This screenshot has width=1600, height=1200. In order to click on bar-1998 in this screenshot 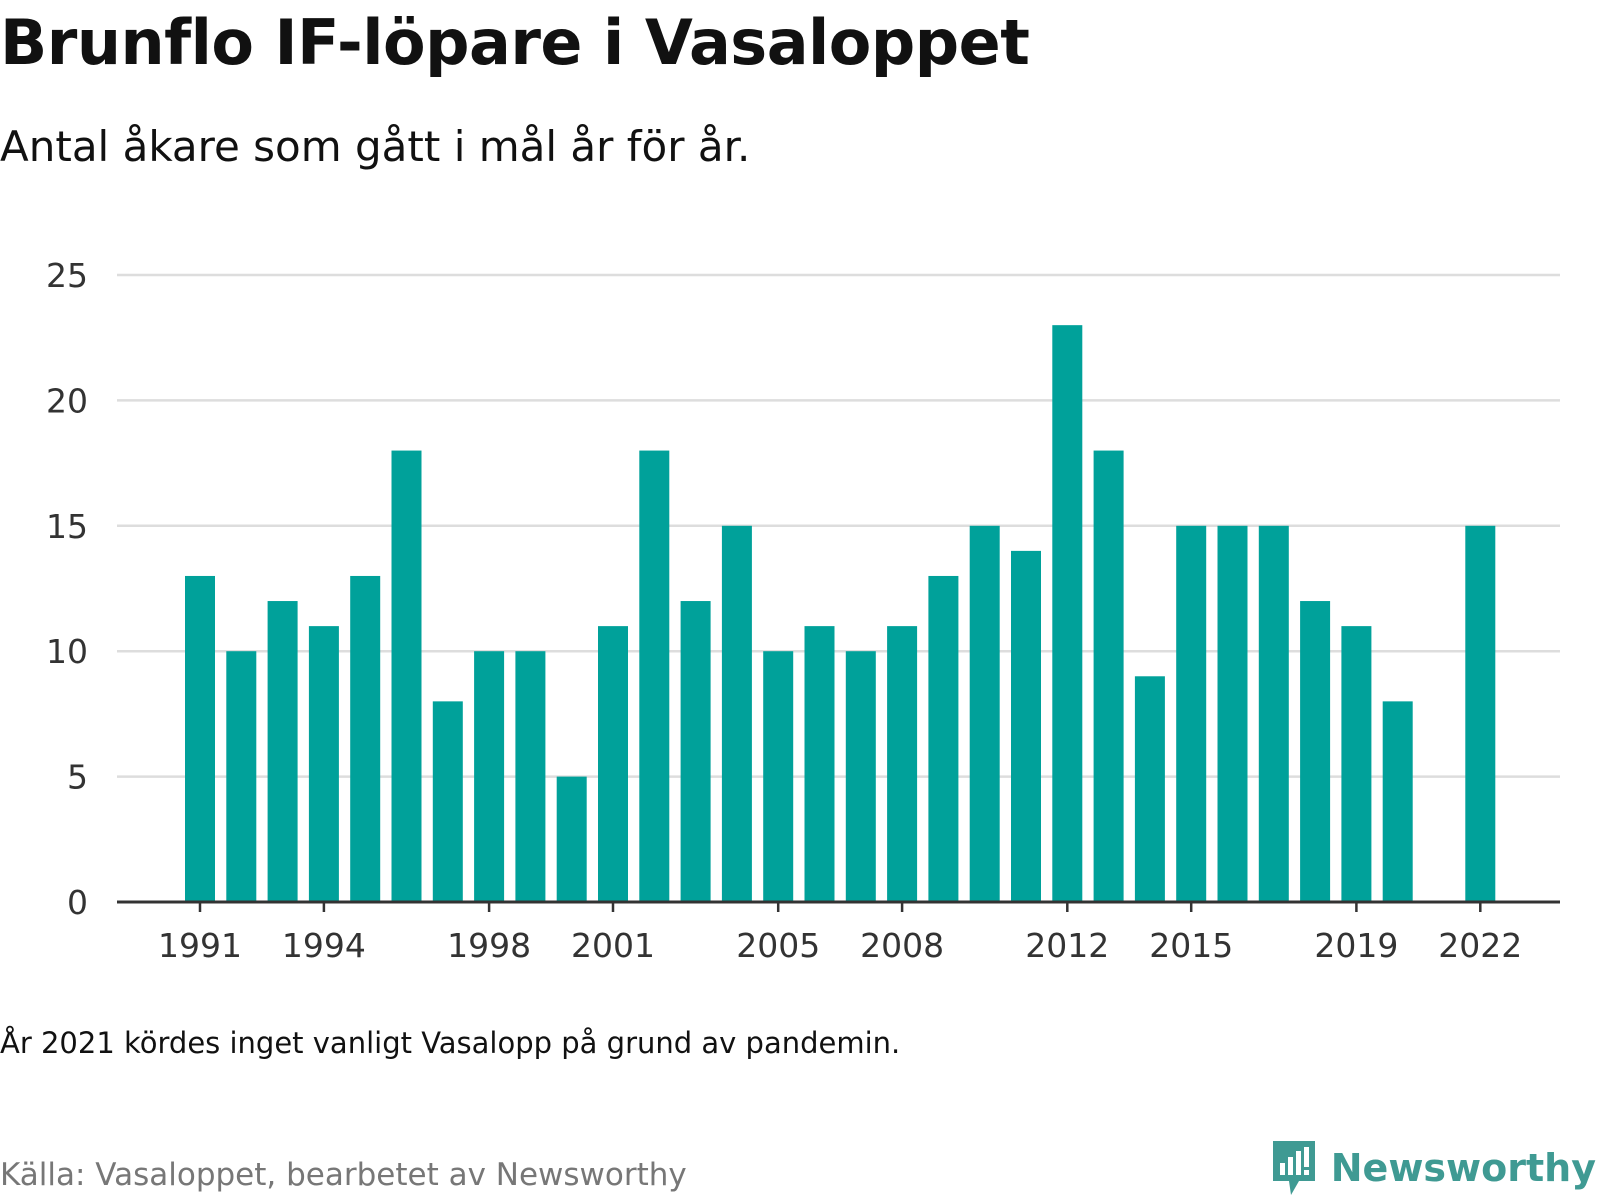, I will do `click(489, 776)`.